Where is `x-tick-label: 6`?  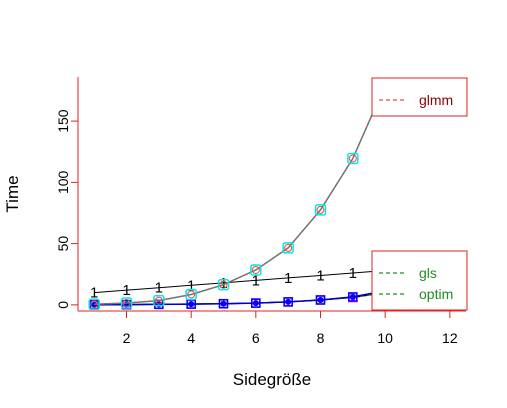
x-tick-label: 6 is located at coordinates (256, 338).